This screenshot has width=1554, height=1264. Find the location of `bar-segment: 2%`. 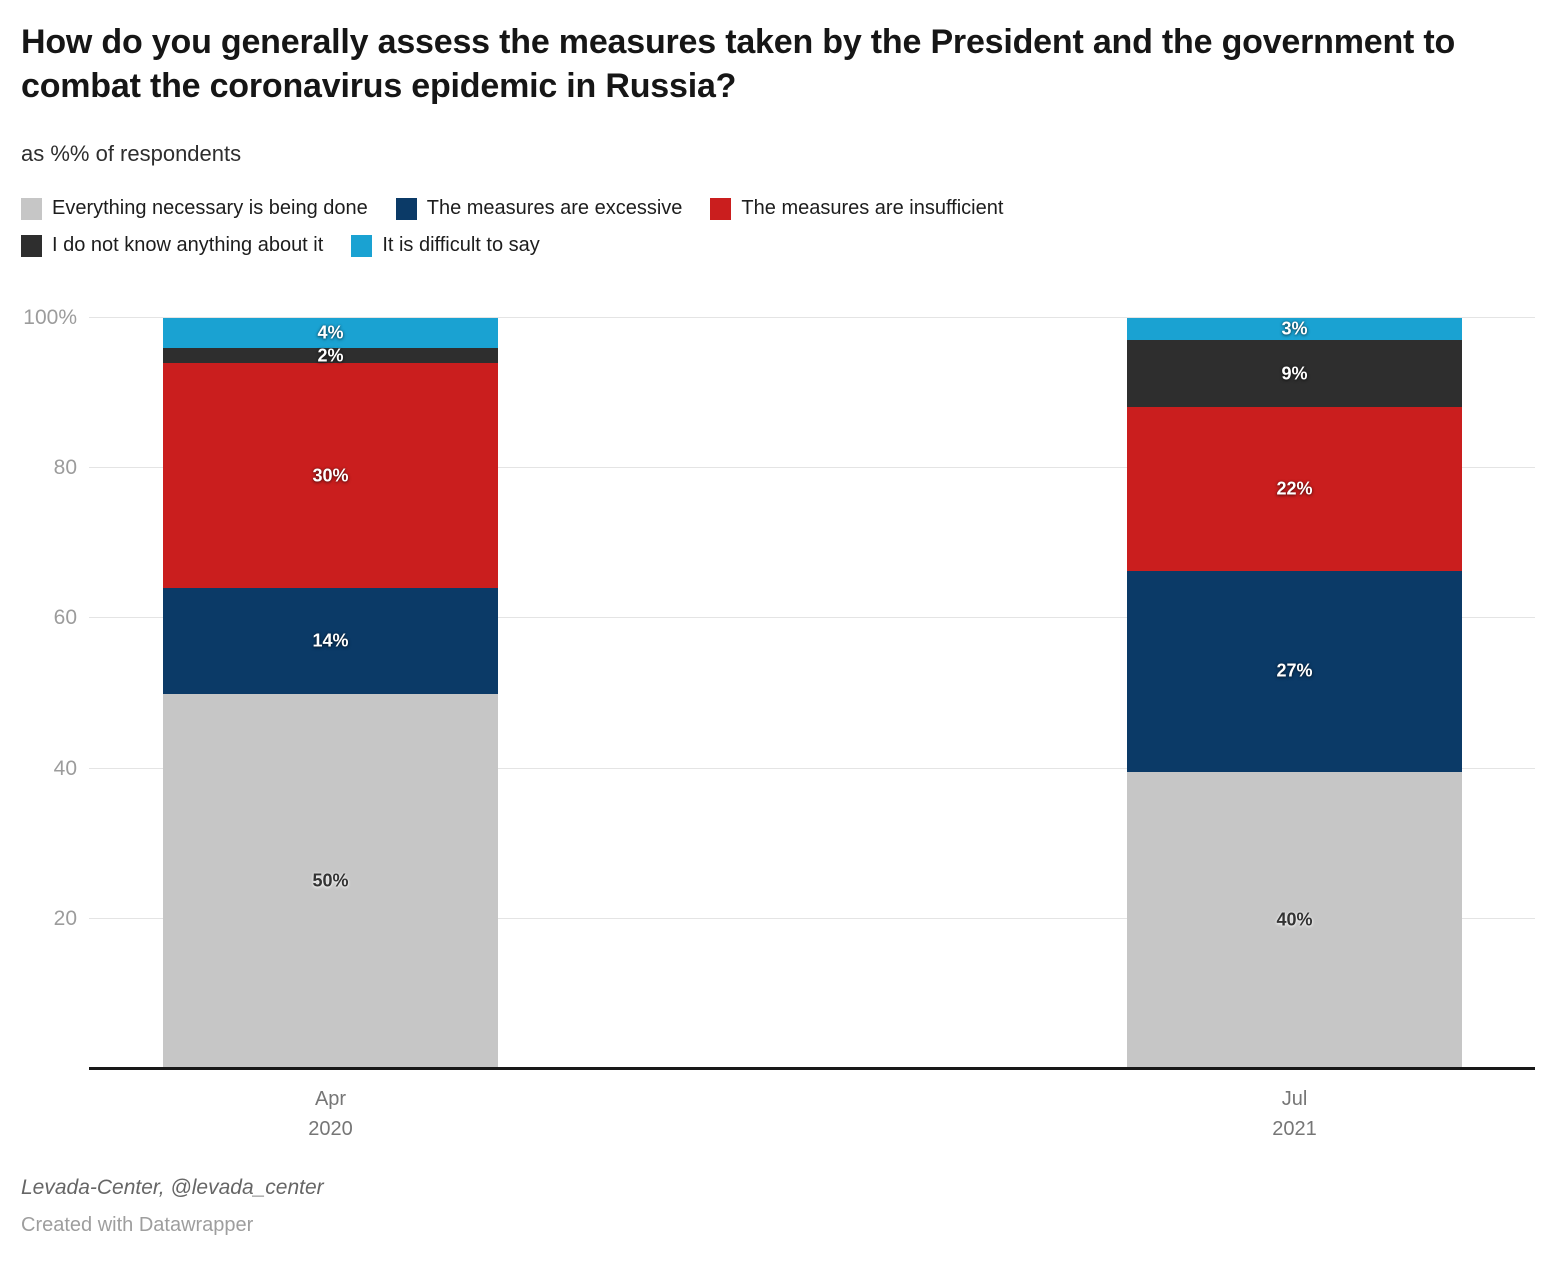

bar-segment: 2% is located at coordinates (330, 355).